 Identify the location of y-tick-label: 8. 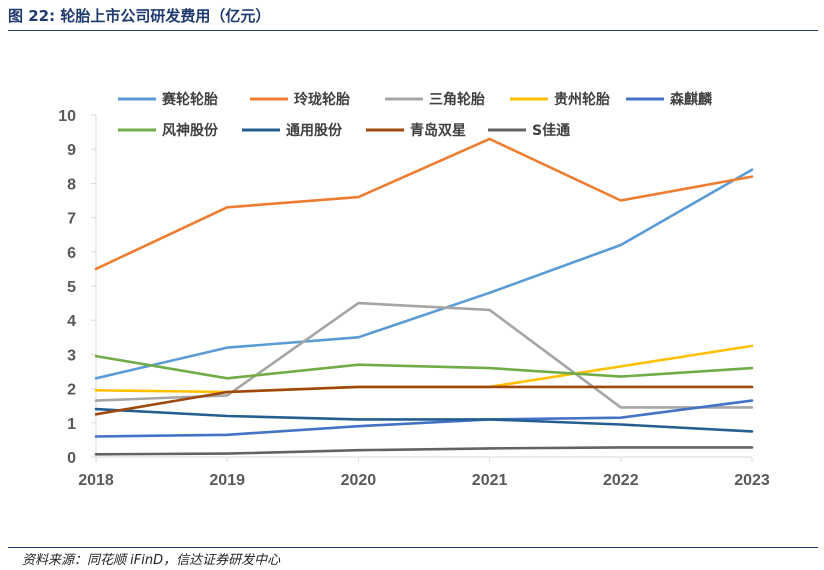
(71, 184).